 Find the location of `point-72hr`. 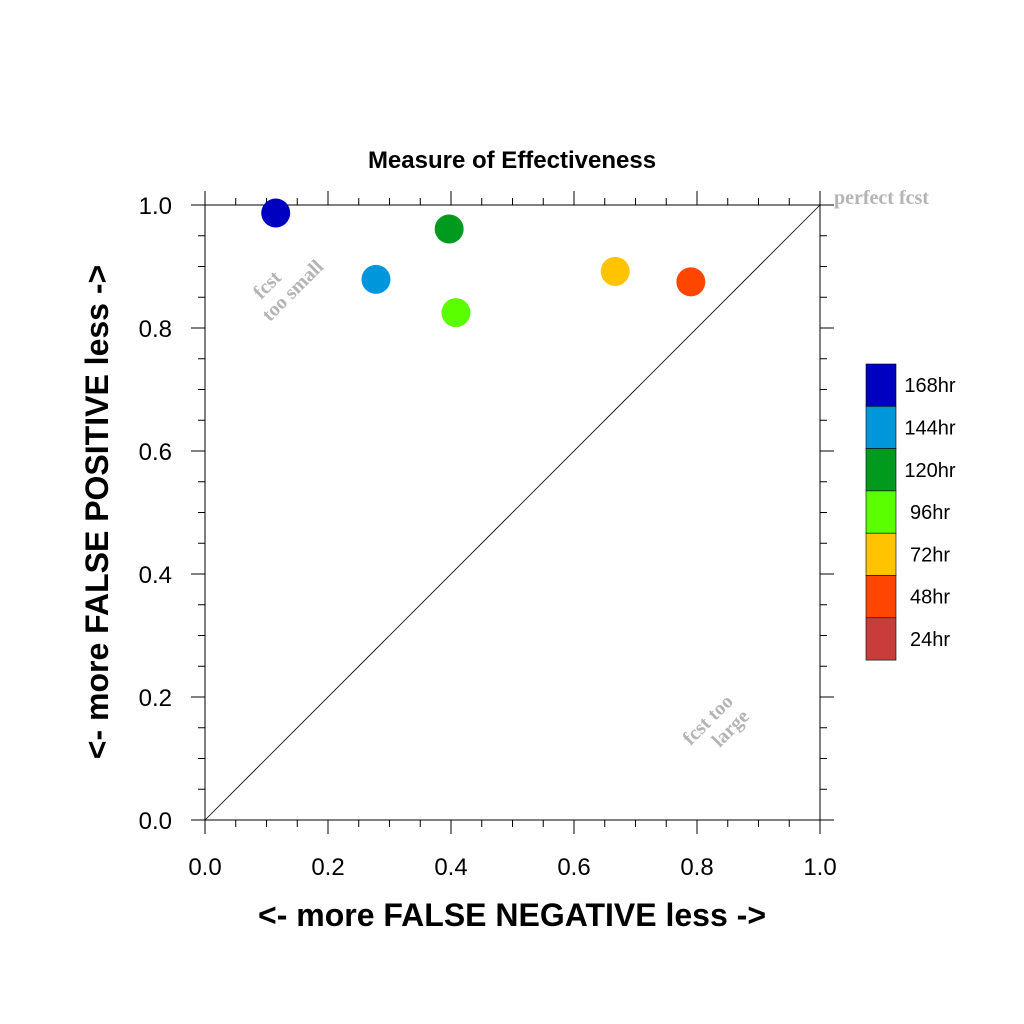

point-72hr is located at coordinates (615, 271).